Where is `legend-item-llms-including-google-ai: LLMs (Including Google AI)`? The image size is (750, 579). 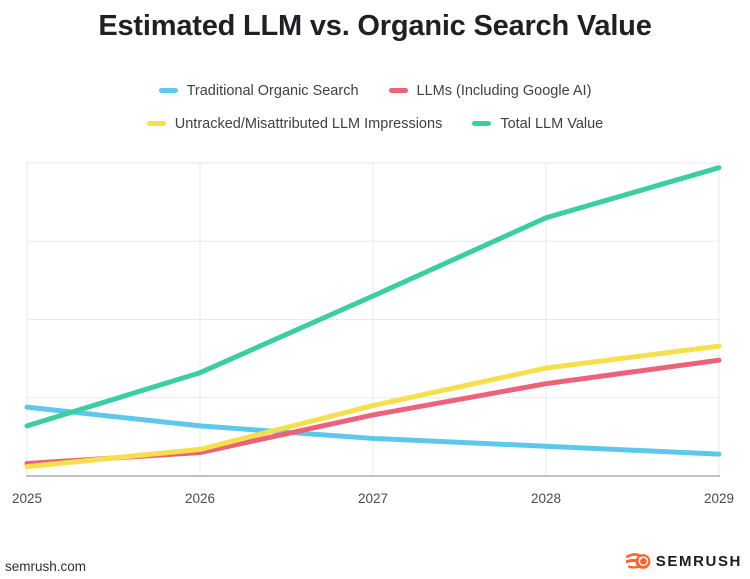
legend-item-llms-including-google-ai: LLMs (Including Google AI) is located at coordinates (490, 90).